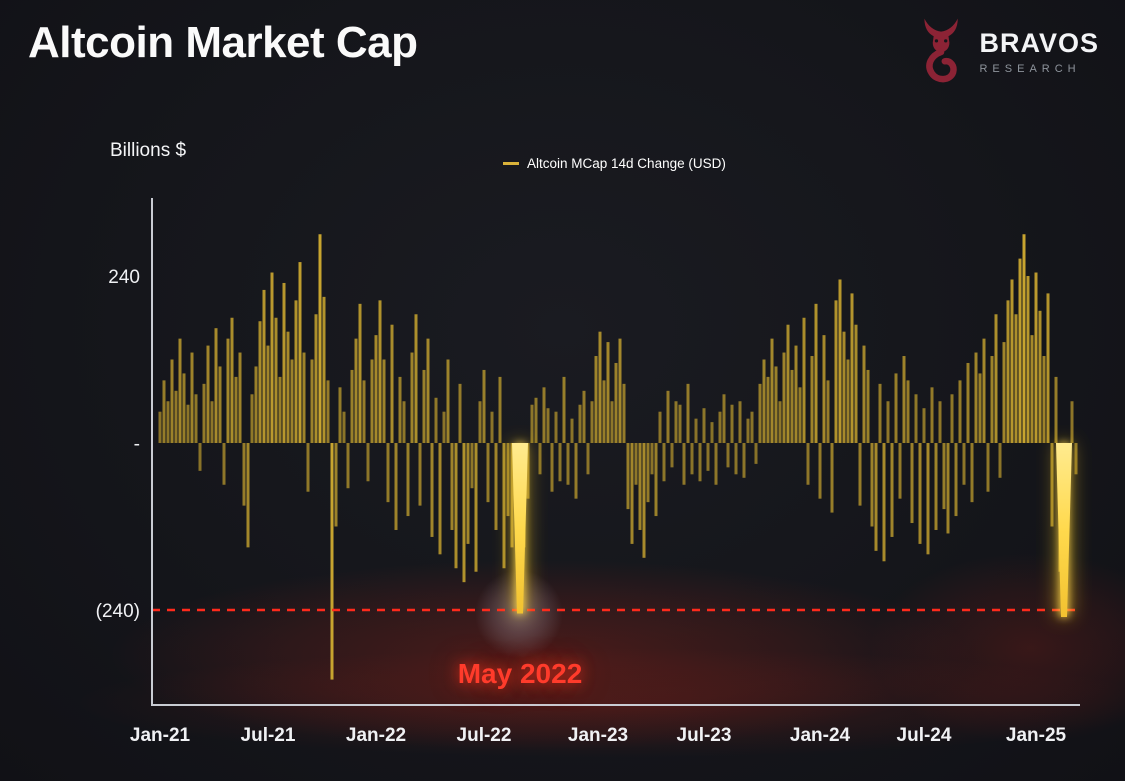 The image size is (1125, 781). I want to click on x-tick-label: Jul-23, so click(704, 735).